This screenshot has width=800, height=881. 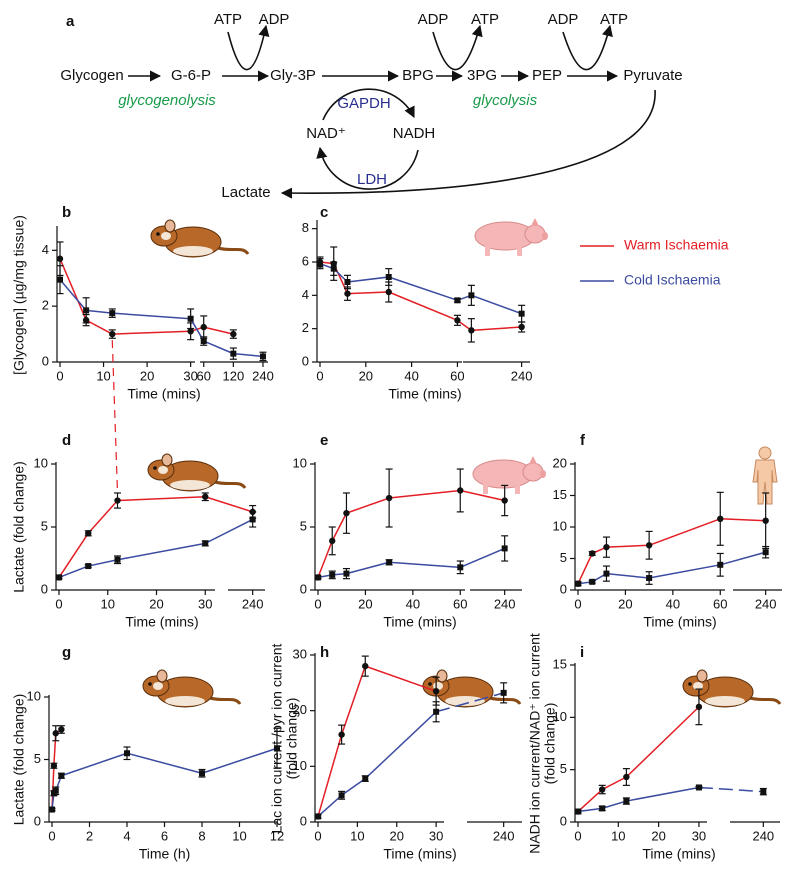 What do you see at coordinates (324, 212) in the screenshot?
I see `panel-label: c` at bounding box center [324, 212].